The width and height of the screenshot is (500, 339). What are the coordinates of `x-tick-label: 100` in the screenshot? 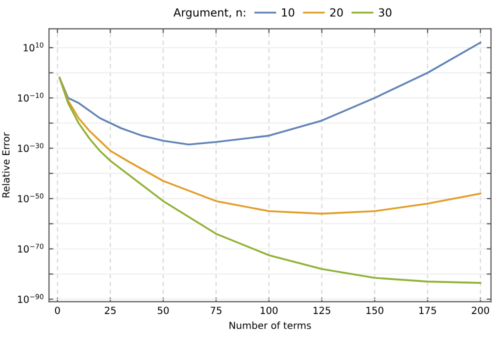 It's located at (269, 310).